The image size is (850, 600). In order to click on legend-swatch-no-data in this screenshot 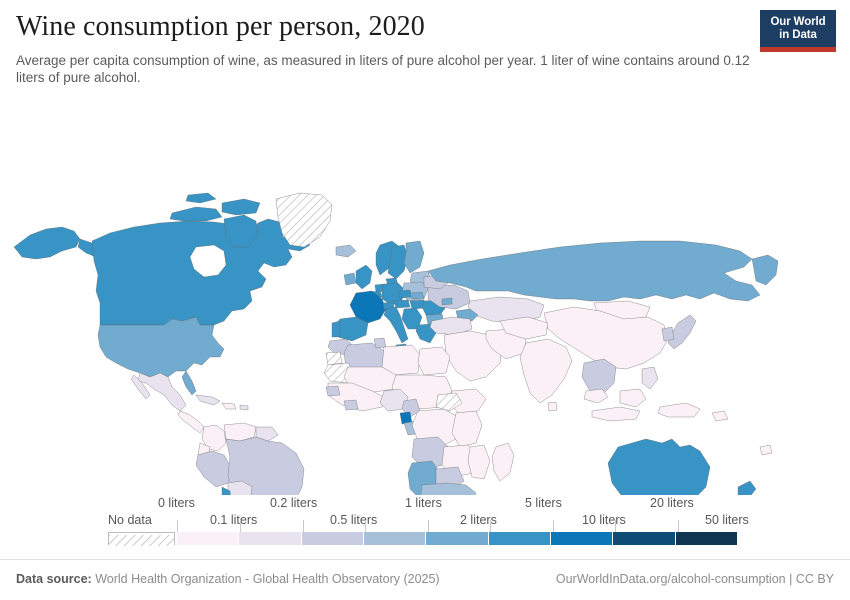, I will do `click(141, 539)`.